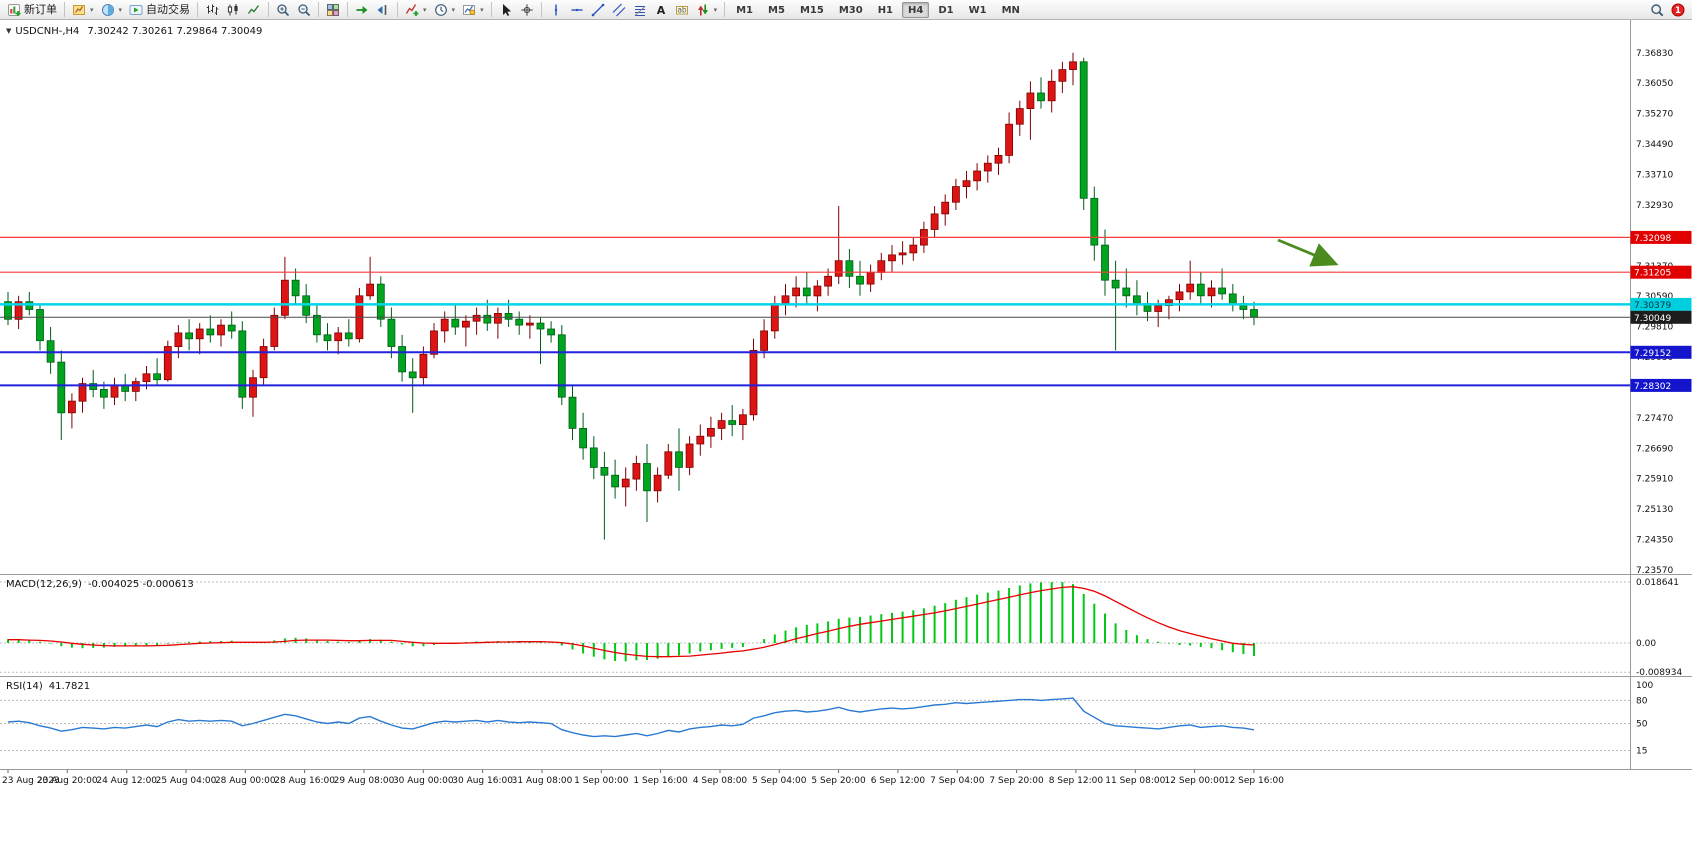 The height and width of the screenshot is (852, 1692). What do you see at coordinates (40, 9) in the screenshot?
I see `new-order-button-label: 新订单` at bounding box center [40, 9].